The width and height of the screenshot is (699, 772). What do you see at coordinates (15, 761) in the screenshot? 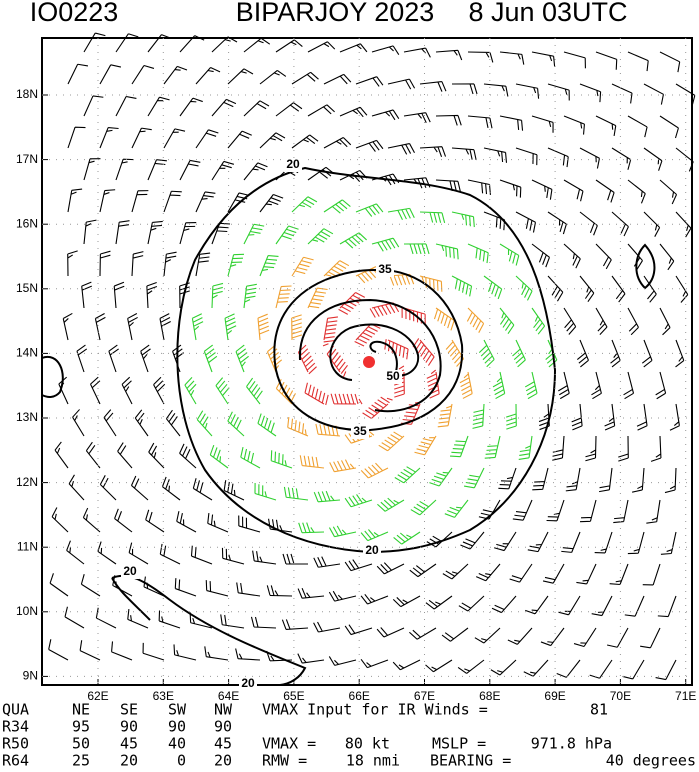
I see `table-cell: R64` at bounding box center [15, 761].